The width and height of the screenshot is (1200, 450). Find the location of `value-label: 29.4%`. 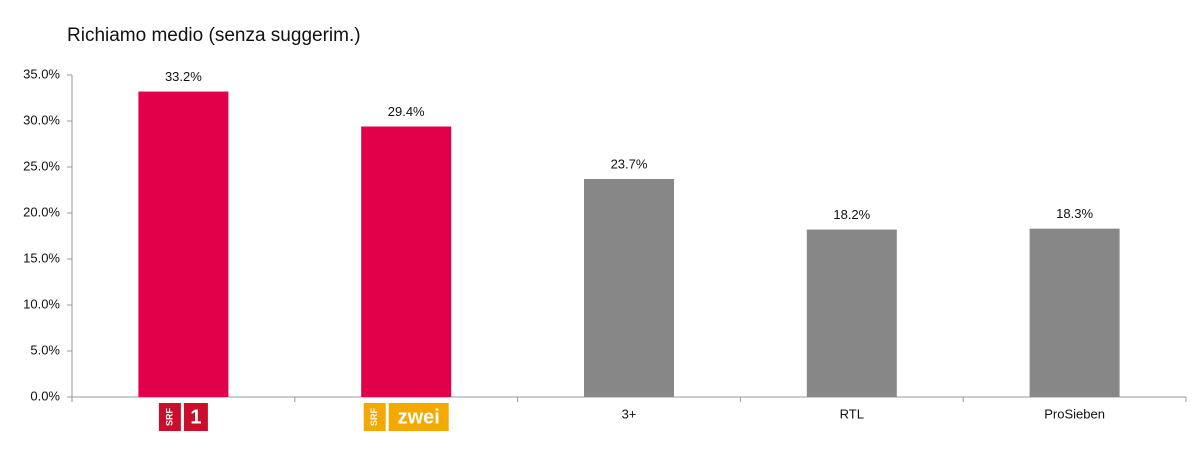

value-label: 29.4% is located at coordinates (406, 111).